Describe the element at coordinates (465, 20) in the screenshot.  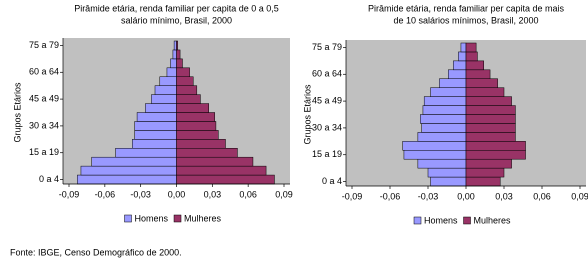
I see `chart-title: de 10 salários mínimos, Brasil, 2000` at that location.